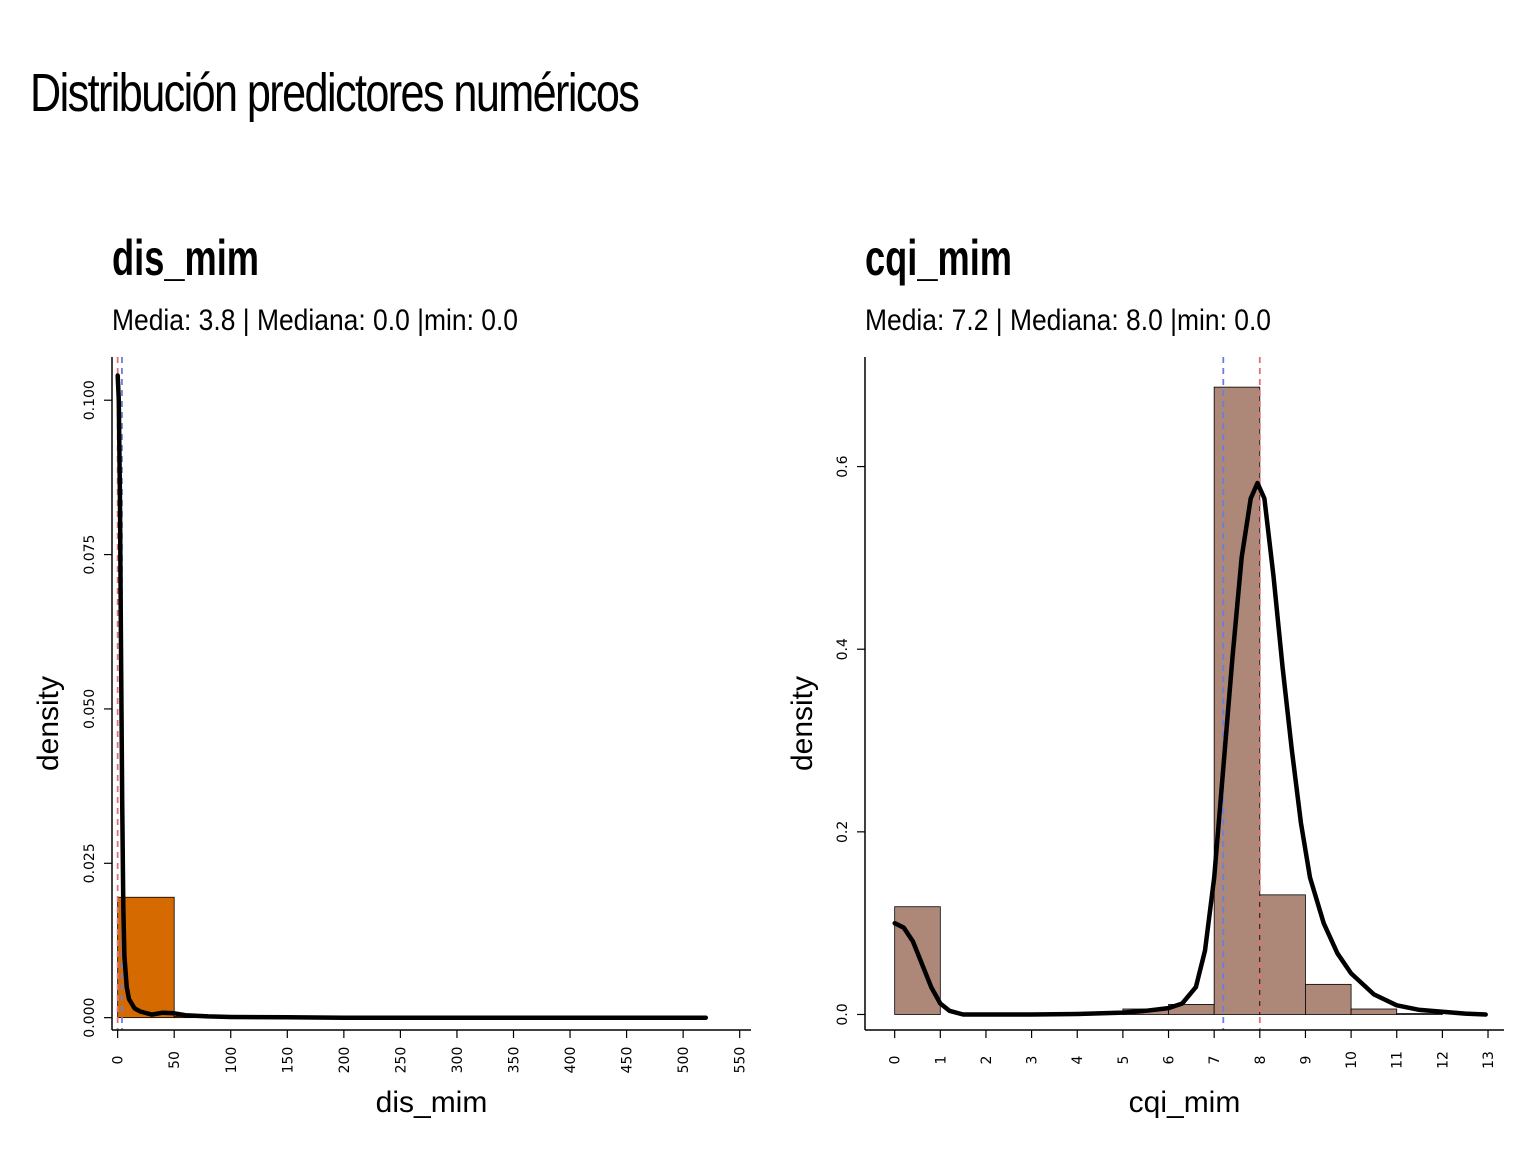 The width and height of the screenshot is (1536, 1152). I want to click on y-tick-label: 0.025, so click(90, 863).